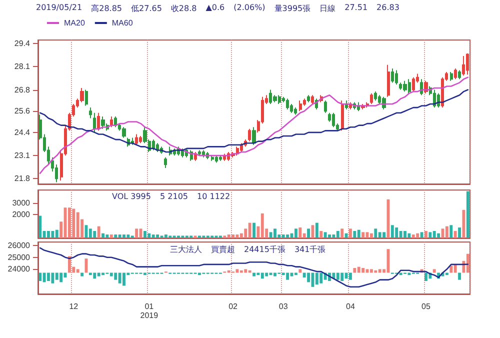 The width and height of the screenshot is (500, 338). Describe the element at coordinates (22, 43) in the screenshot. I see `y-tick-label: 29.4` at that location.